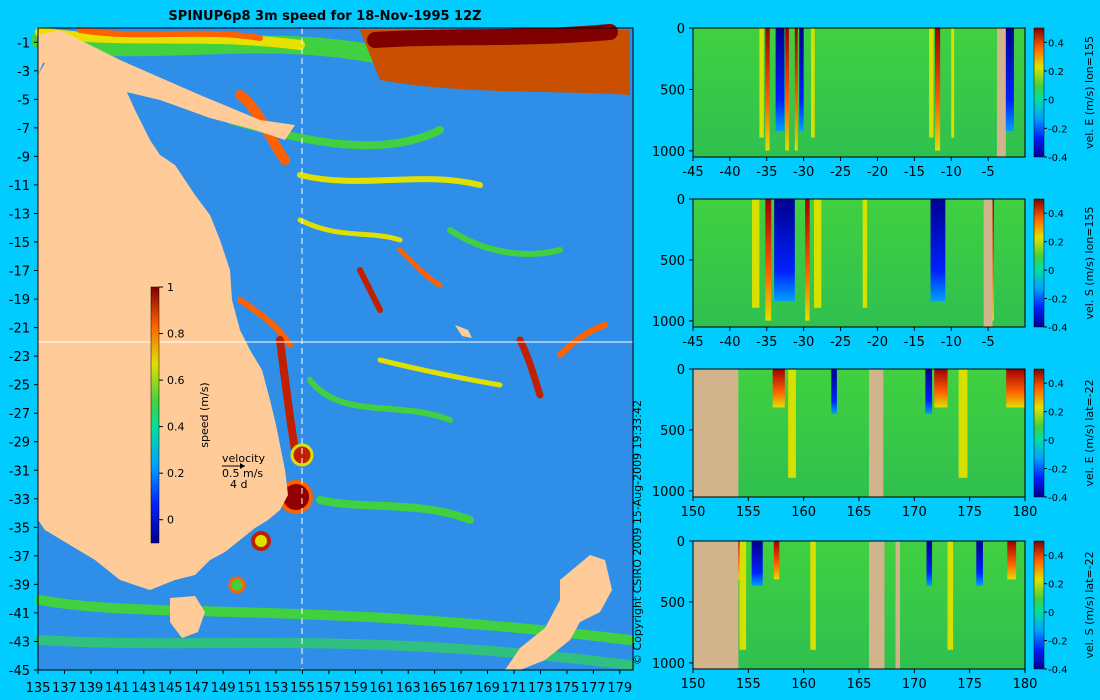 The height and width of the screenshot is (700, 1100). I want to click on map-y-tick-label: -7, so click(23, 129).